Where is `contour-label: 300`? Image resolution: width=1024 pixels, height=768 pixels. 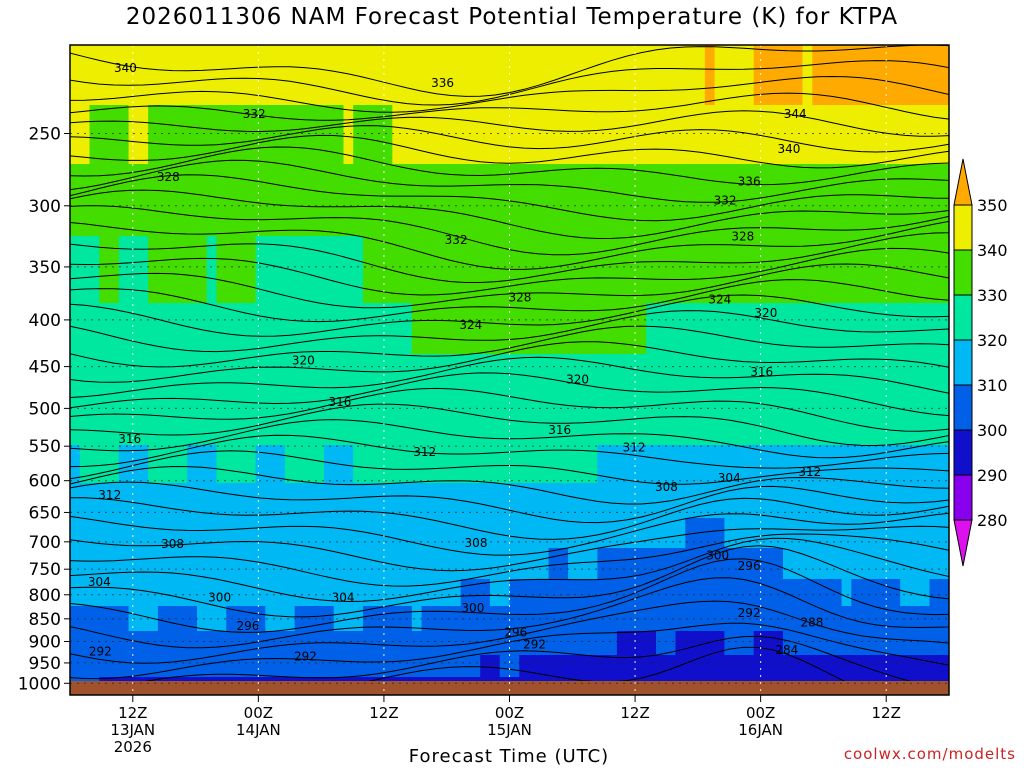 contour-label: 300 is located at coordinates (472, 608).